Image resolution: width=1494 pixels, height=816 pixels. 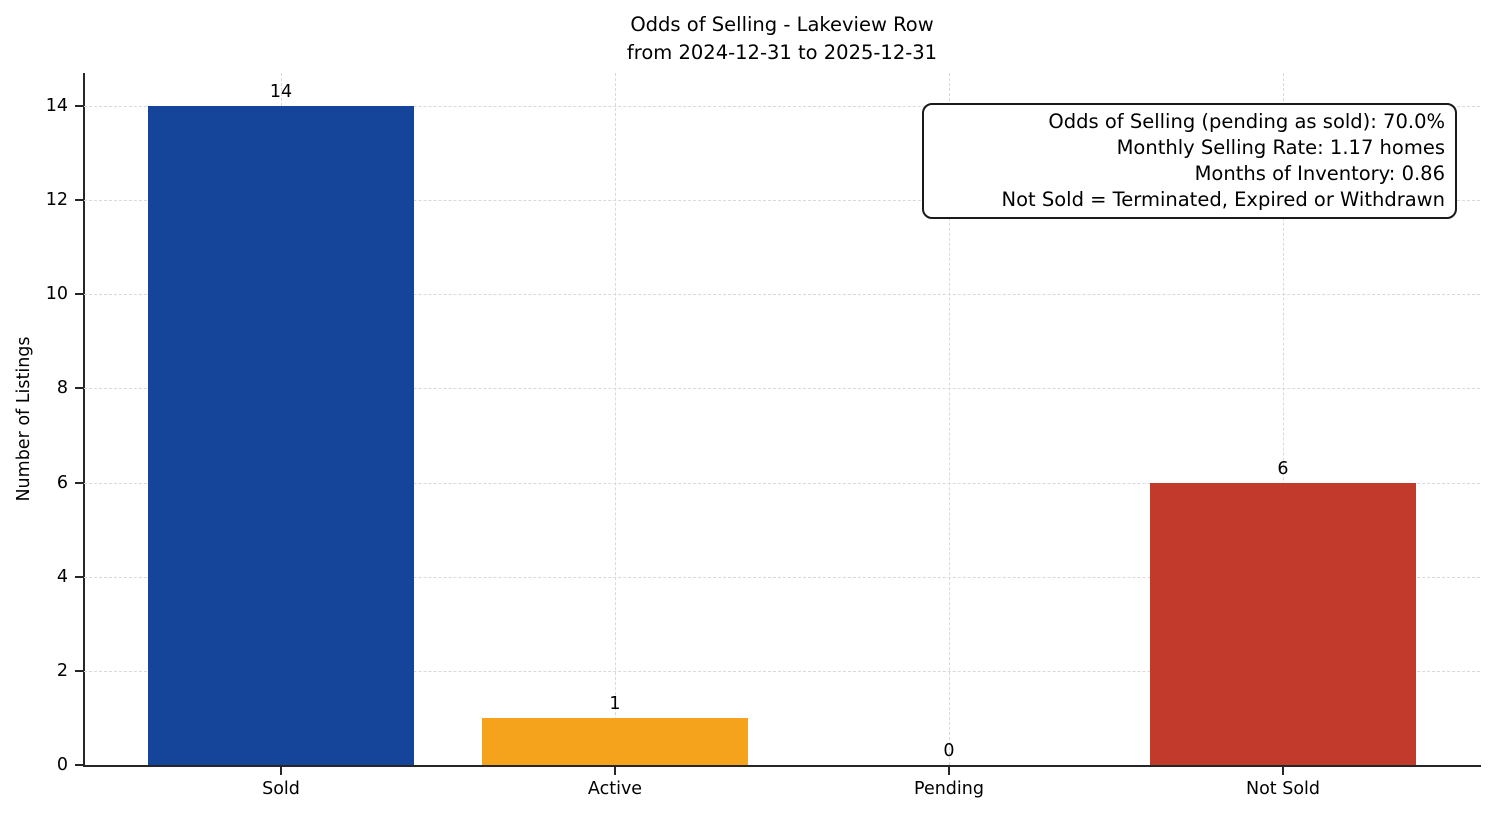 What do you see at coordinates (615, 704) in the screenshot?
I see `bar-value-label-active: 1` at bounding box center [615, 704].